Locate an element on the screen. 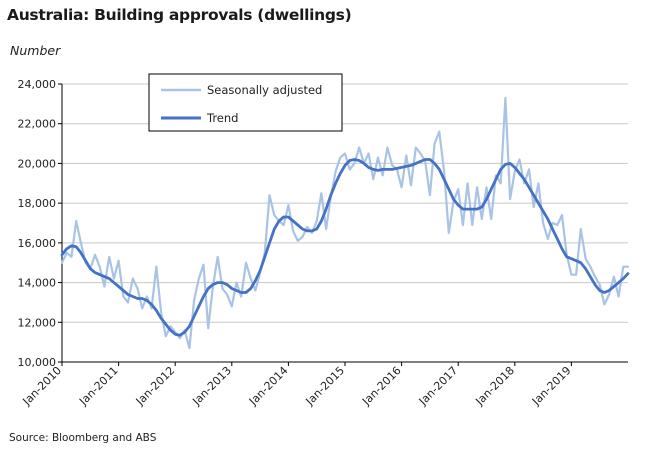 The height and width of the screenshot is (455, 650). x-tick-label: Jan-2018 is located at coordinates (494, 386).